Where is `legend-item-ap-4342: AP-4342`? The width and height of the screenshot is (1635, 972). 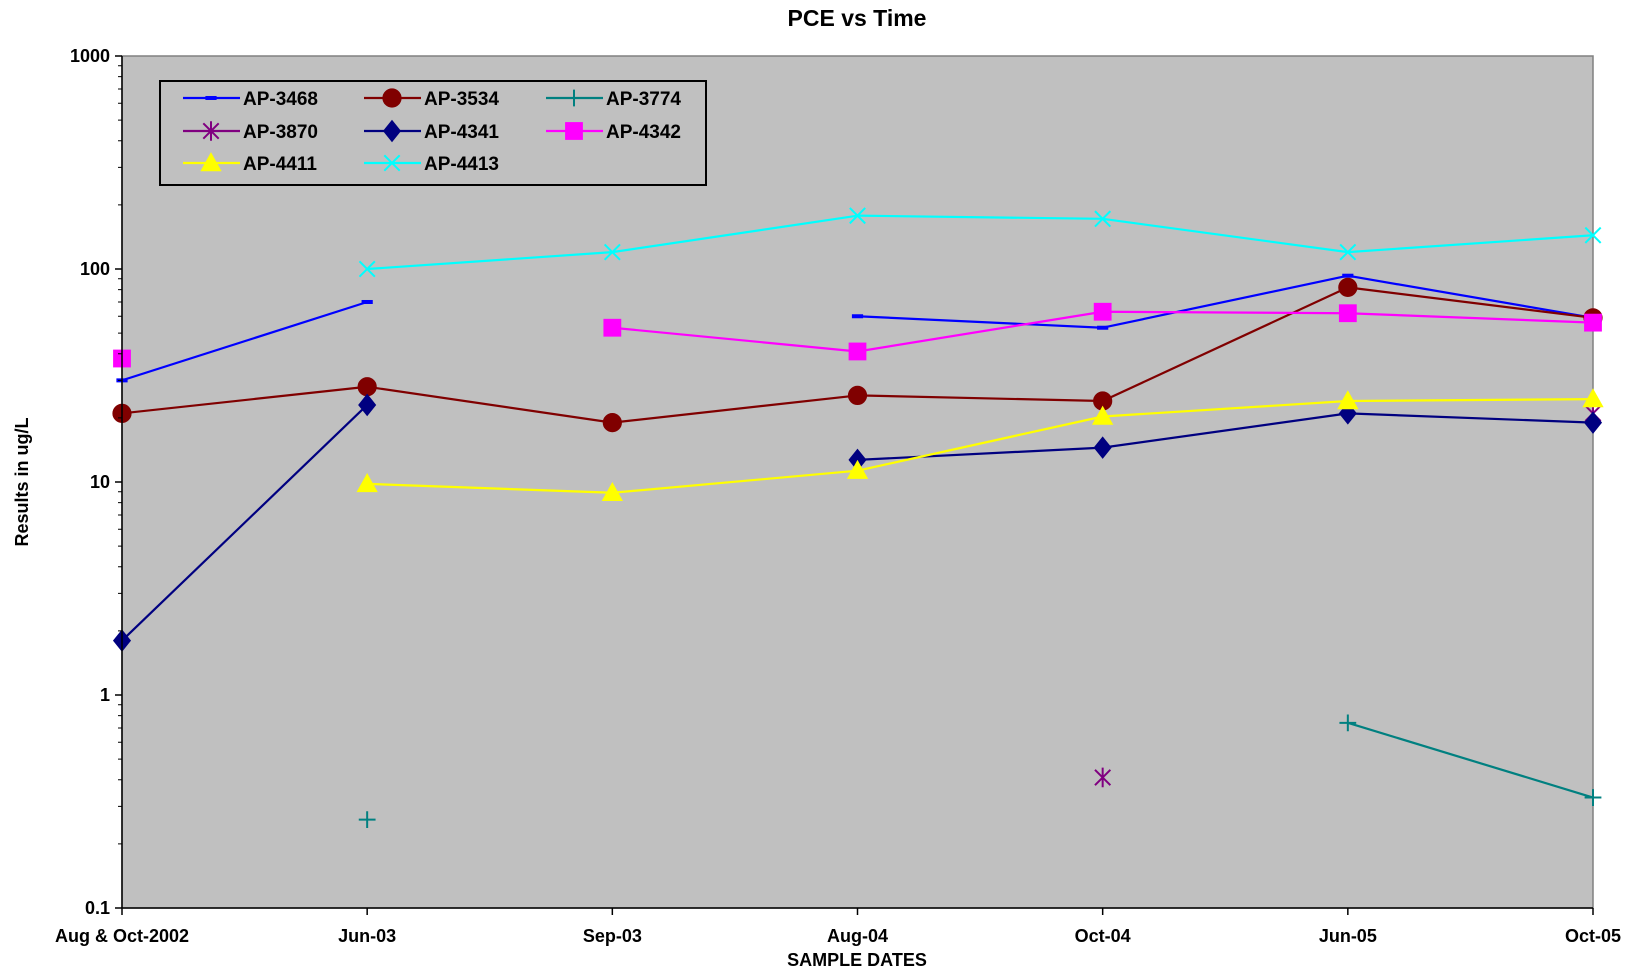
legend-item-ap-4342: AP-4342 is located at coordinates (613, 132).